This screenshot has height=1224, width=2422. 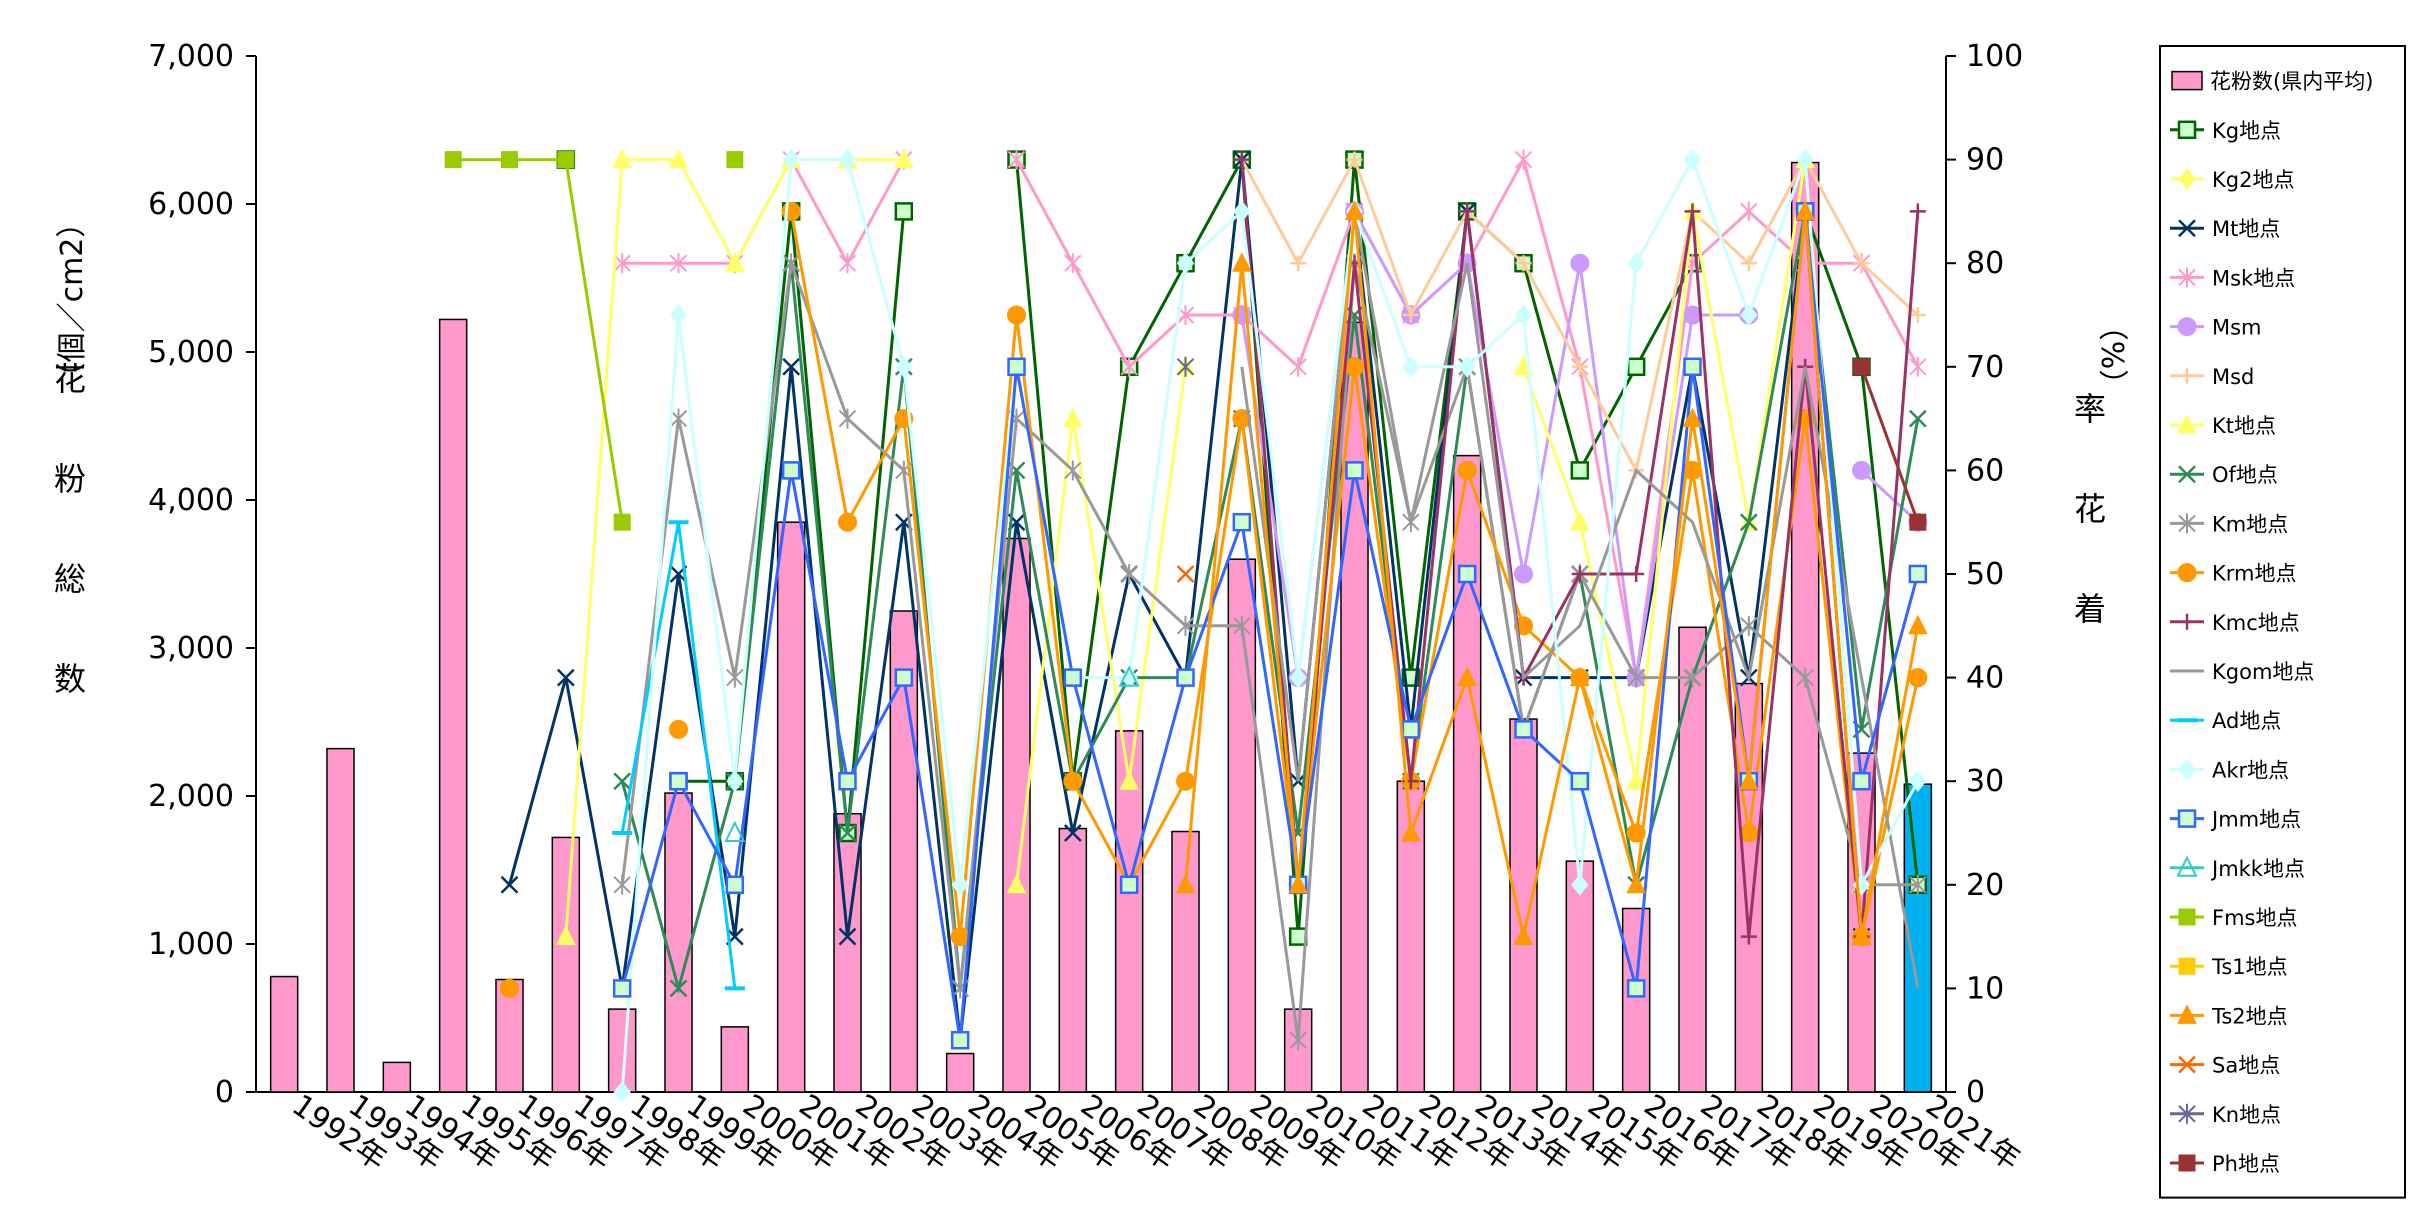 What do you see at coordinates (1985, 885) in the screenshot?
I see `y-right-tick-label: 20` at bounding box center [1985, 885].